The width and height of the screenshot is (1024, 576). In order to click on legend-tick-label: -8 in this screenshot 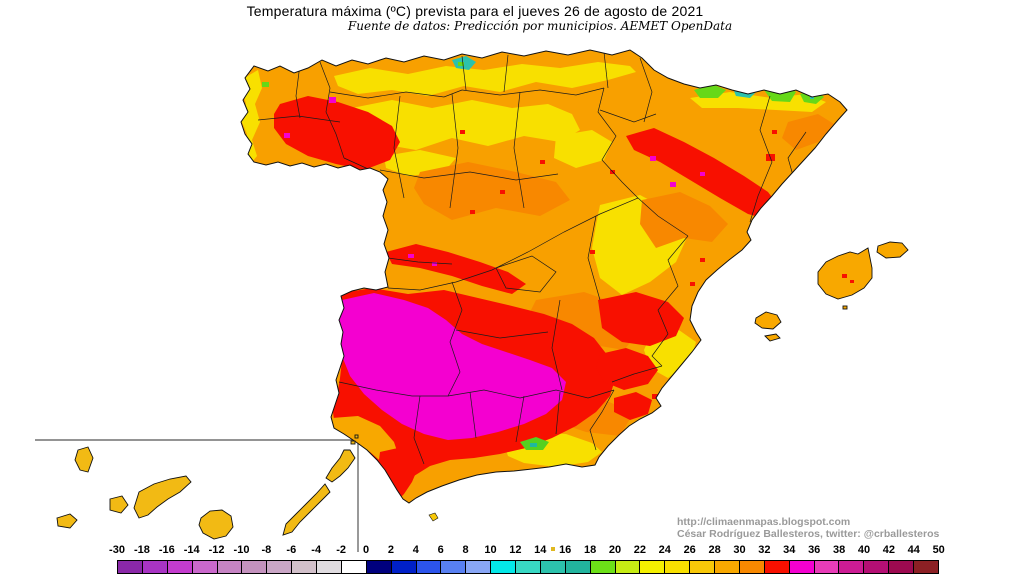, I will do `click(266, 550)`.